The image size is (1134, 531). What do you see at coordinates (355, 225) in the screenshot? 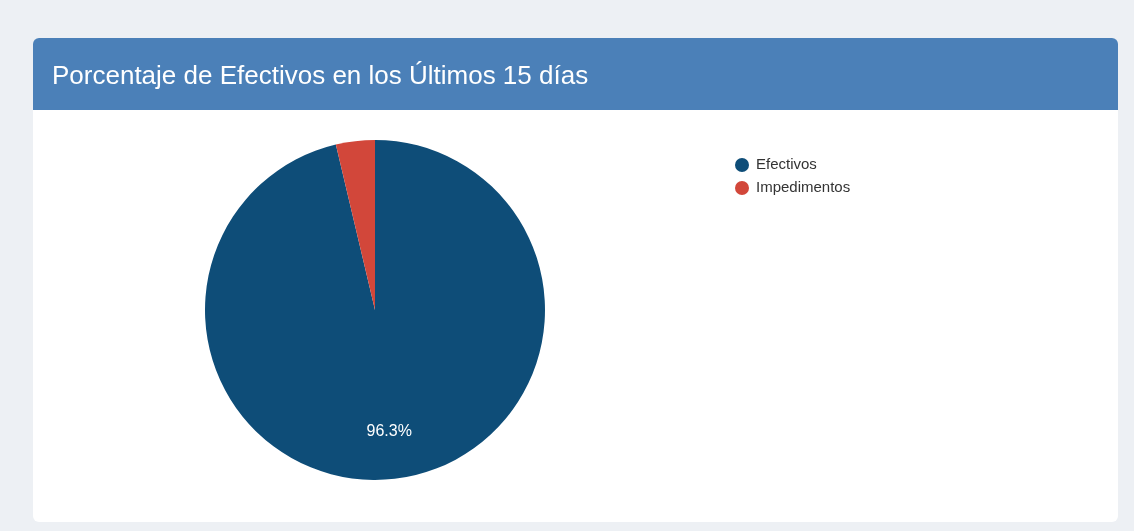
I see `pie-slice` at bounding box center [355, 225].